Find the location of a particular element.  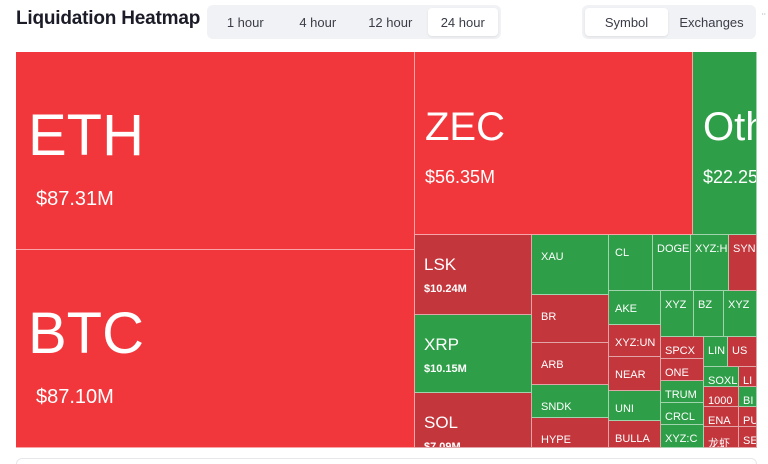

treemap-tile-syn: SYN is located at coordinates (743, 263).